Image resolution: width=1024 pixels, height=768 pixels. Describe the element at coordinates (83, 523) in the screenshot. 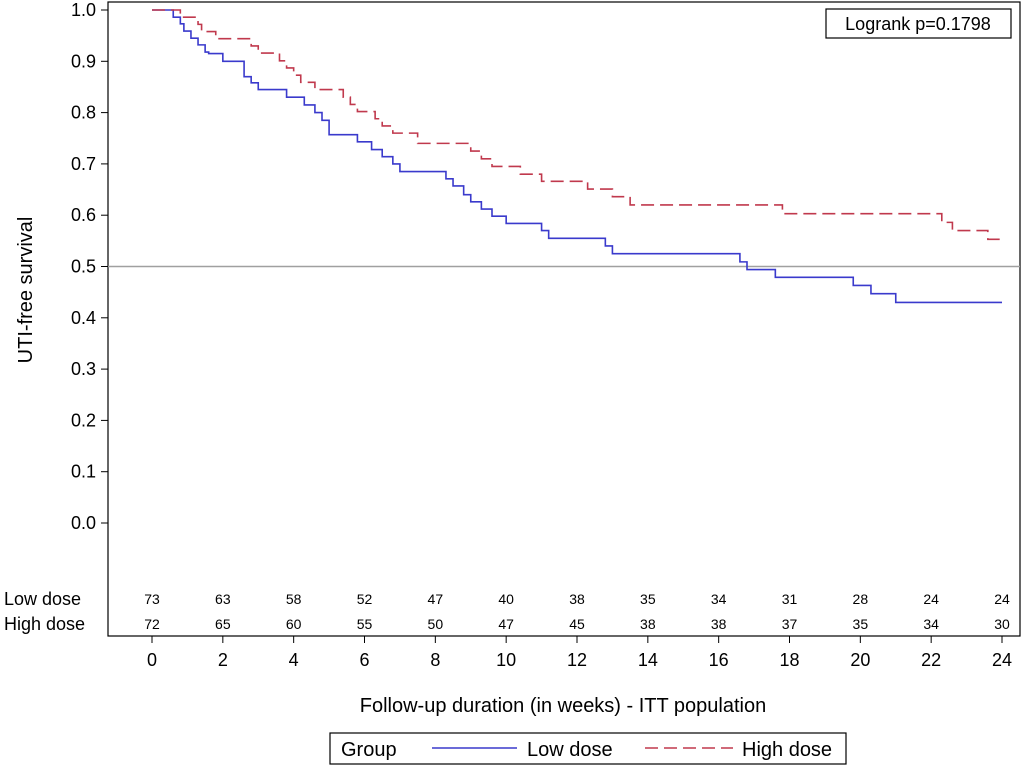

I see `y-tick-label: 0.0` at that location.